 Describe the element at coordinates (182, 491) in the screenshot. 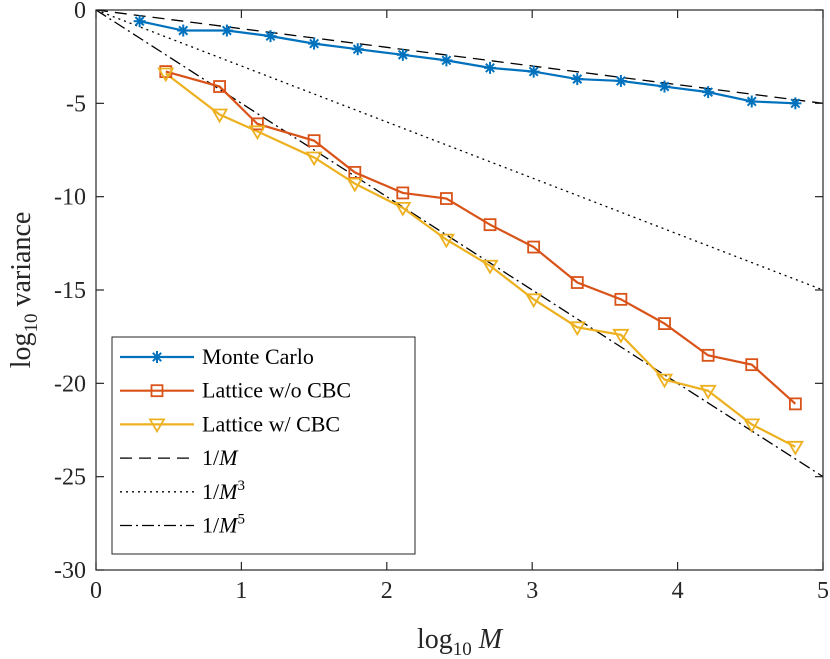

I see `legend-entry: 1/M3` at that location.